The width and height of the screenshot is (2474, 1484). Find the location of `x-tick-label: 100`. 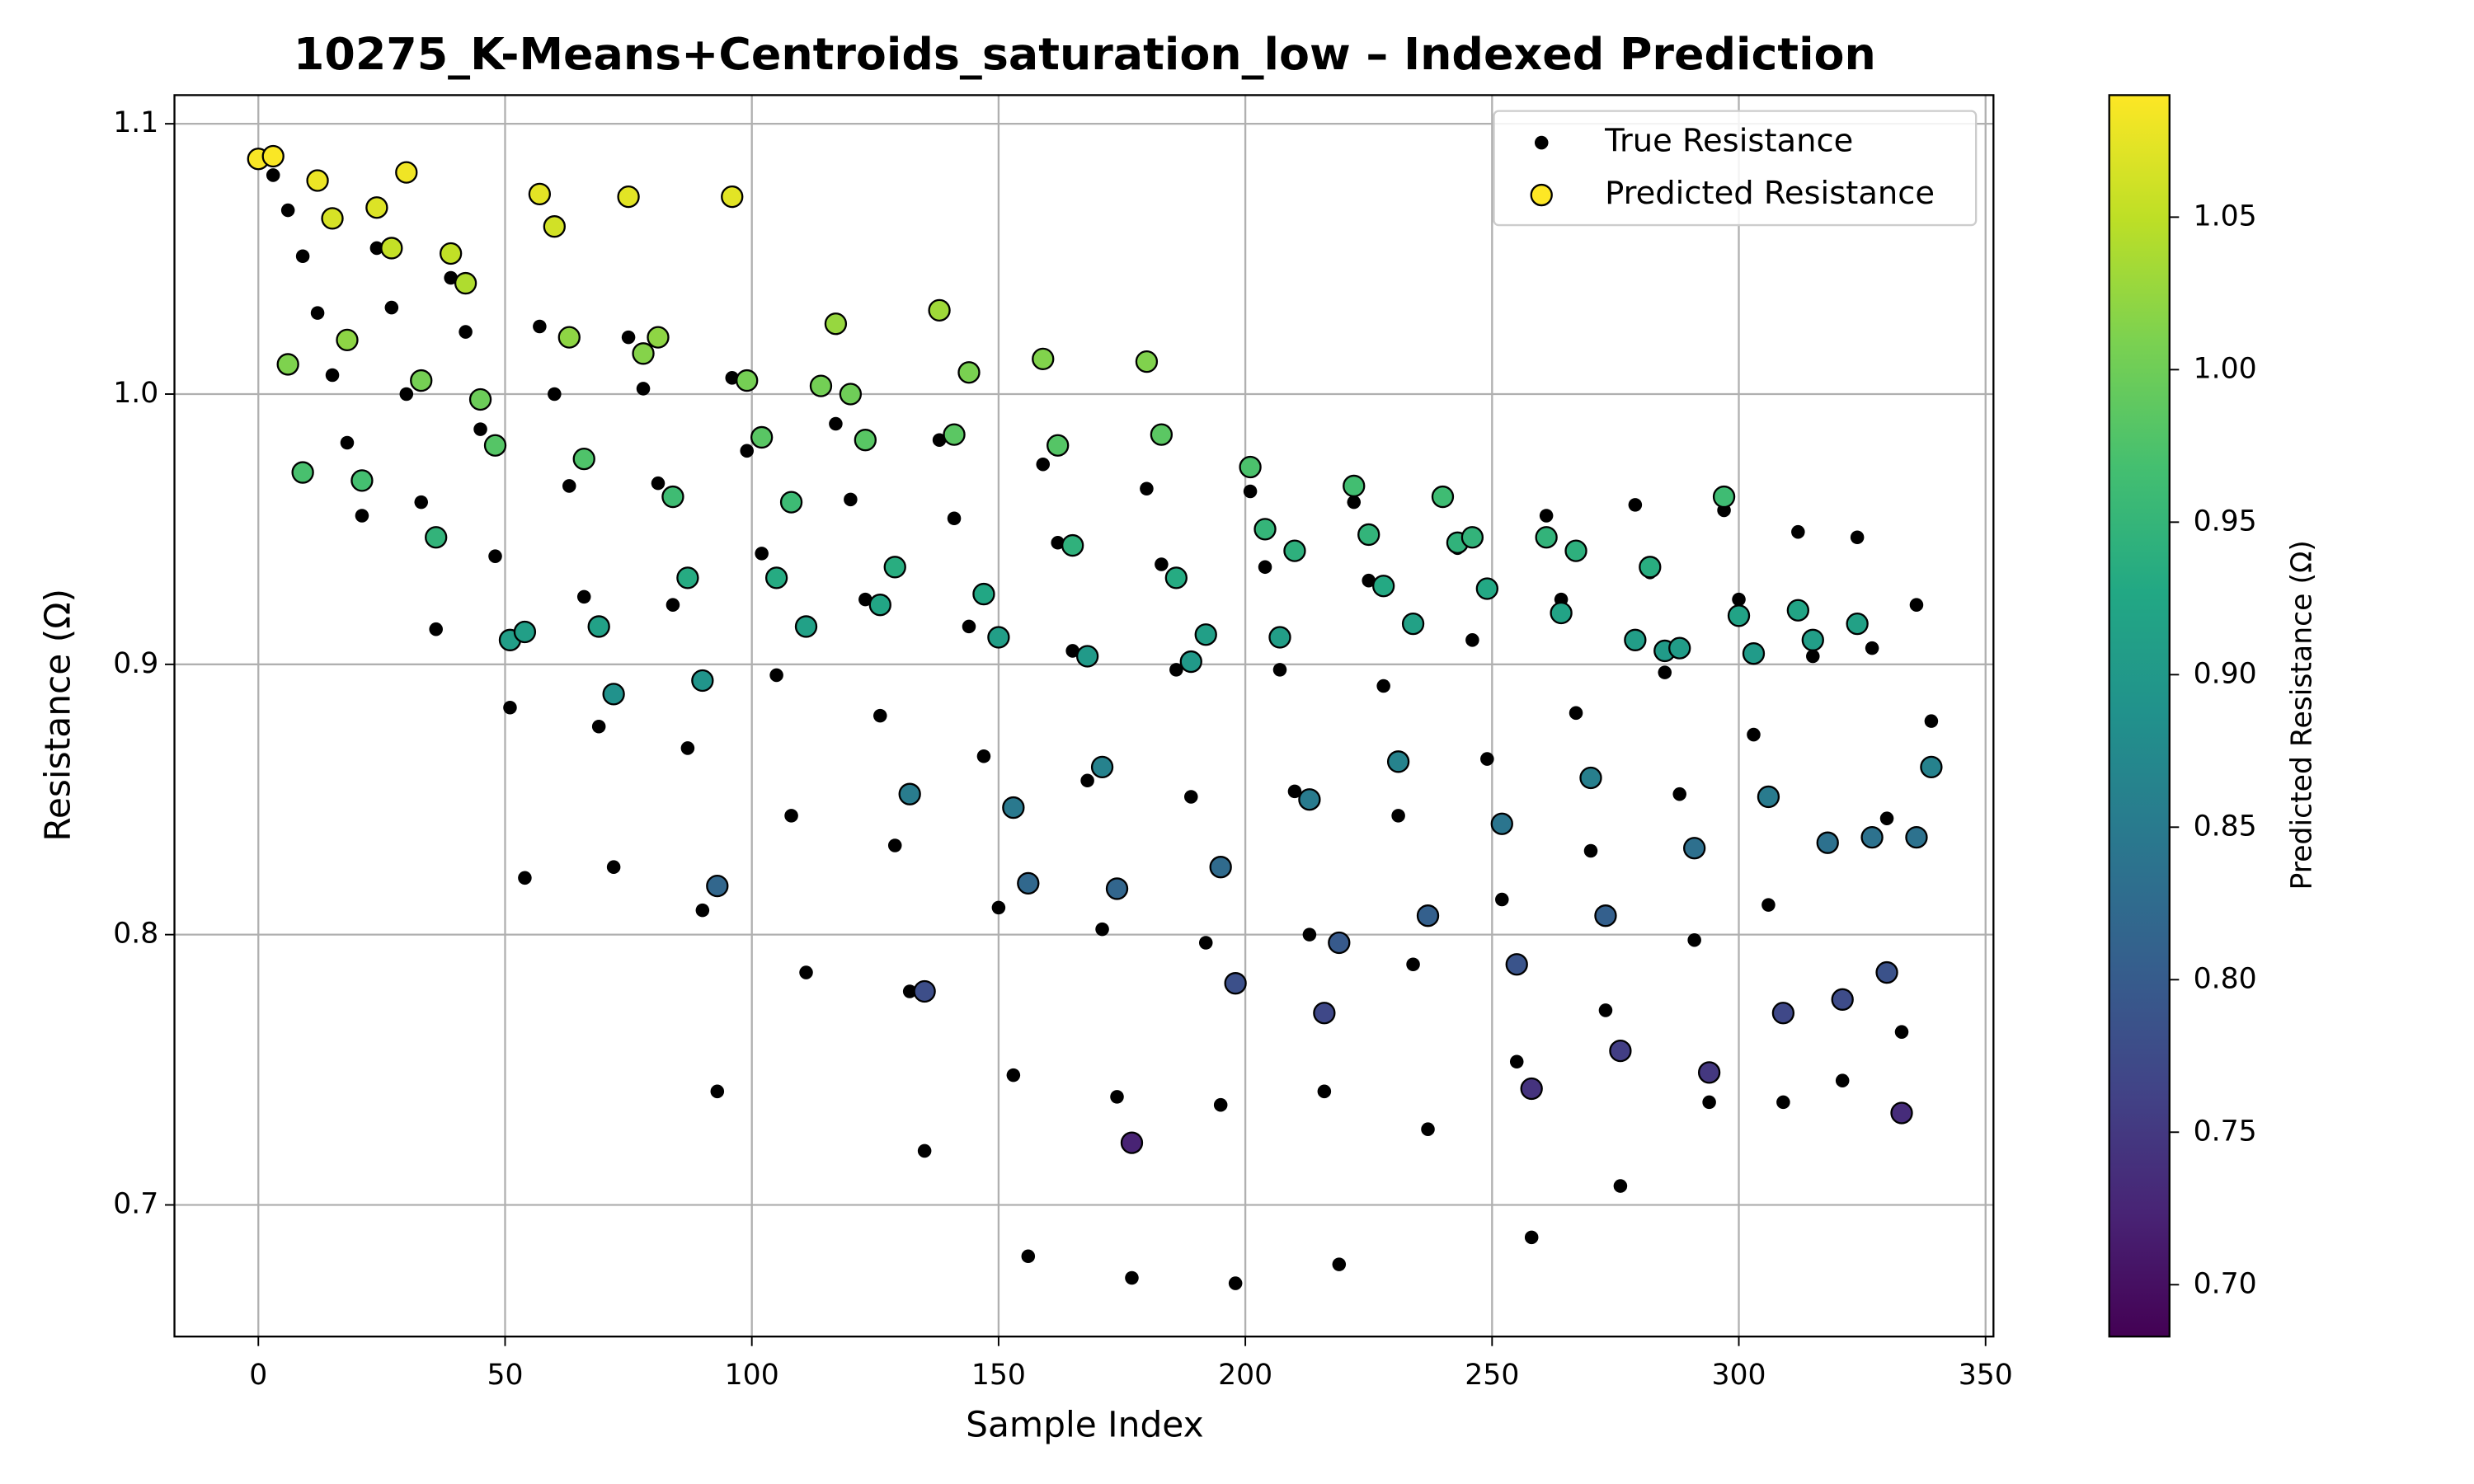

x-tick-label: 100 is located at coordinates (752, 1375).